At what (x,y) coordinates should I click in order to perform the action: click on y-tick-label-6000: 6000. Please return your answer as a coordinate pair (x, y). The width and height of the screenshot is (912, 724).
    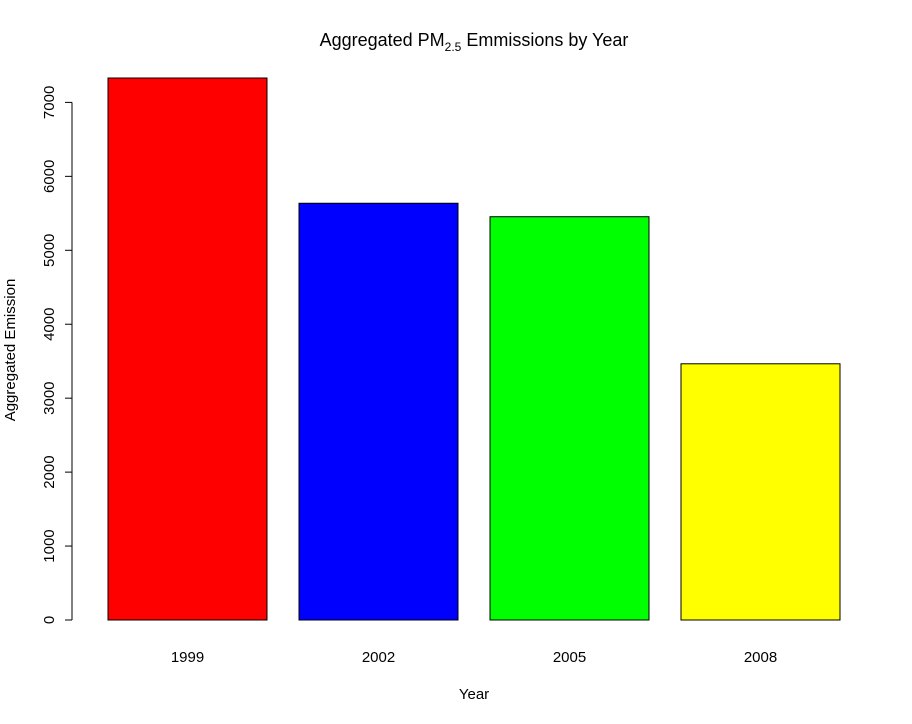
    Looking at the image, I should click on (49, 176).